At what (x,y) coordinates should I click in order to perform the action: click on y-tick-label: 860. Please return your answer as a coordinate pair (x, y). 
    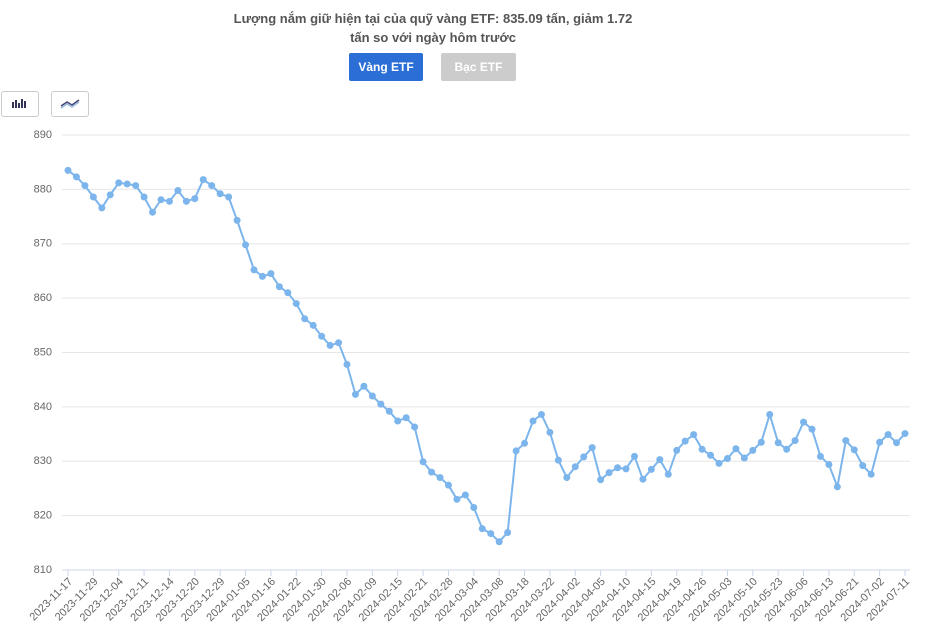
    Looking at the image, I should click on (43, 298).